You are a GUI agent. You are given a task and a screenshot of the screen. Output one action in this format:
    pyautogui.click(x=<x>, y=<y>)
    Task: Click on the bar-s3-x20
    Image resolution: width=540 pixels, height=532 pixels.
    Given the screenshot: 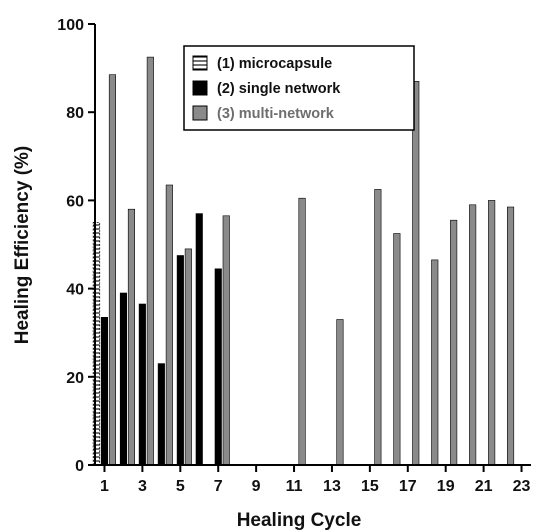 What is the action you would take?
    pyautogui.click(x=473, y=335)
    